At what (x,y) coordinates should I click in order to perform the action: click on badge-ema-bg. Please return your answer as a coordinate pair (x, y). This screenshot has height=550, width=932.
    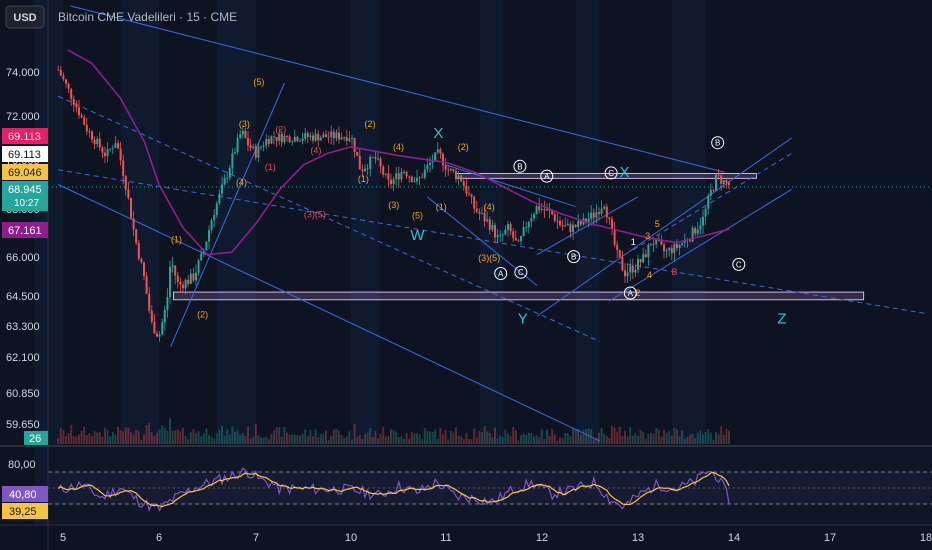
    Looking at the image, I should click on (25, 230).